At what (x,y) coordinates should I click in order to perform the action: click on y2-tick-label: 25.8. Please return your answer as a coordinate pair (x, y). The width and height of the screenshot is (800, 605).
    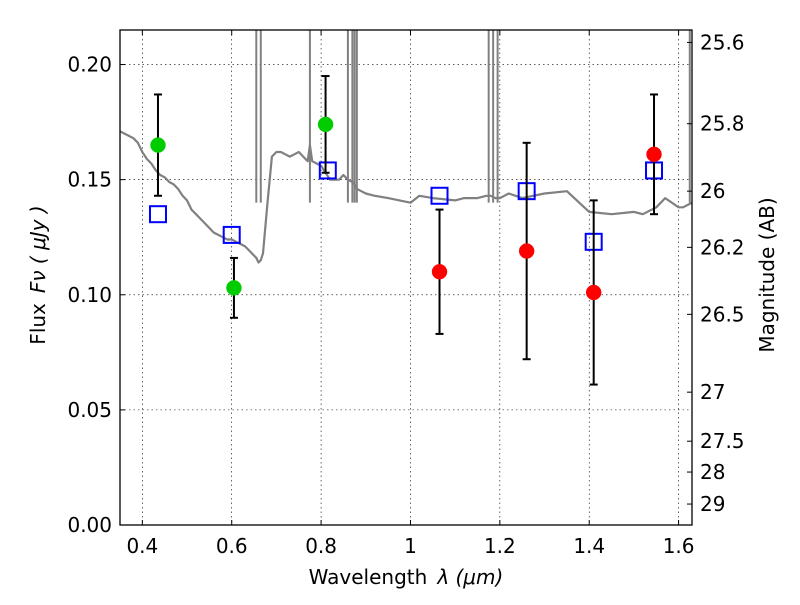
    Looking at the image, I should click on (722, 124).